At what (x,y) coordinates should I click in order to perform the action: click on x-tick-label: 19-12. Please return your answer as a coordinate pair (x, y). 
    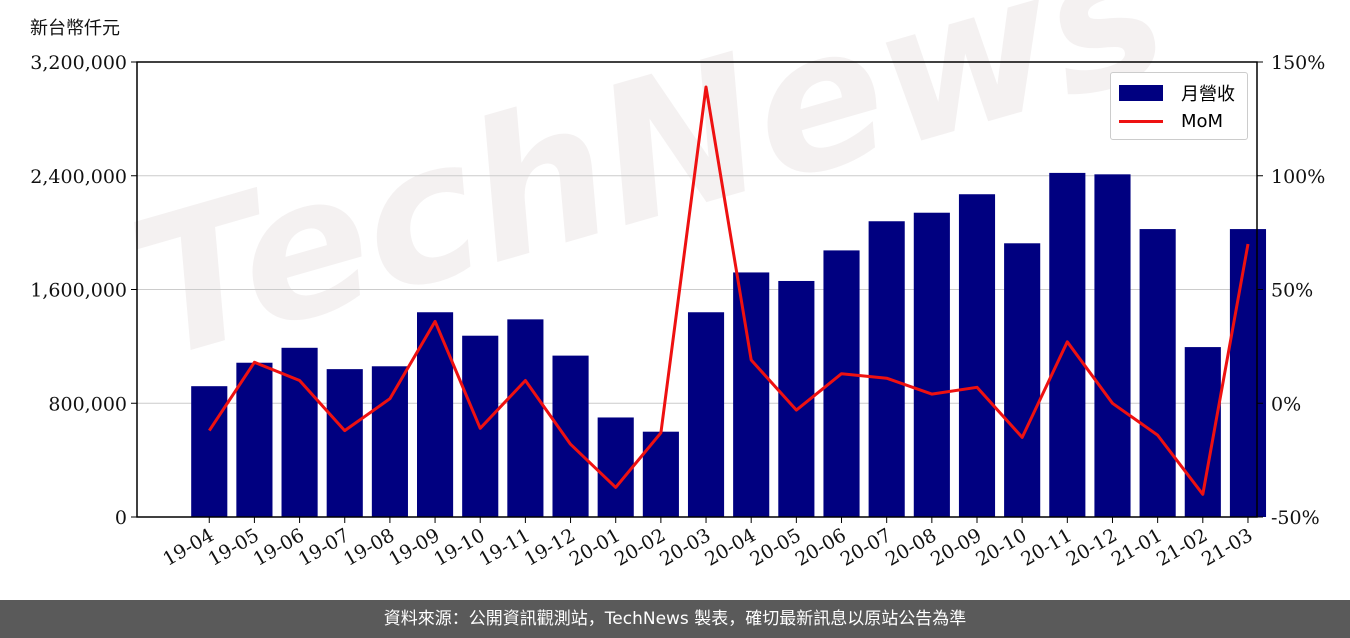
    Looking at the image, I should click on (550, 547).